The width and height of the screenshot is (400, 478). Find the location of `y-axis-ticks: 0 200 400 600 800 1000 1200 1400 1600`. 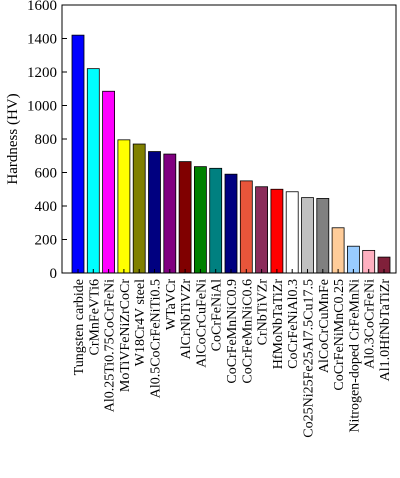

y-axis-ticks: 0 200 400 600 800 1000 1200 1400 1600 is located at coordinates (47, 141).